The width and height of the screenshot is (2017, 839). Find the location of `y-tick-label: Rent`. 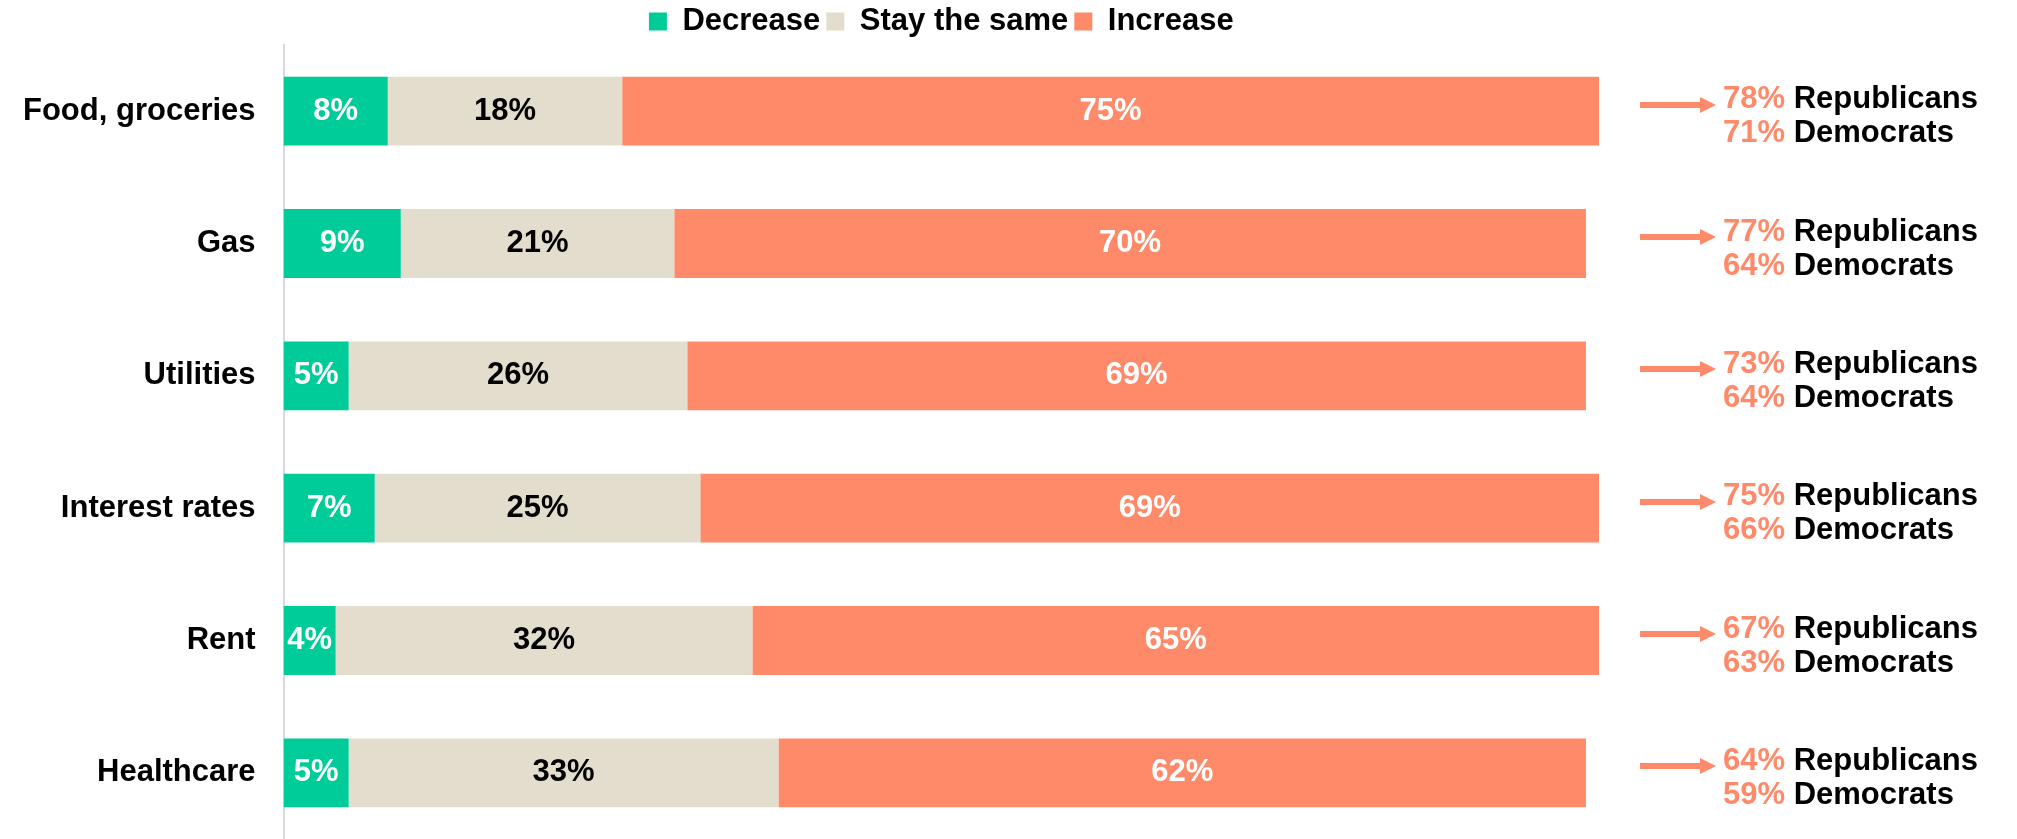

y-tick-label: Rent is located at coordinates (221, 639).